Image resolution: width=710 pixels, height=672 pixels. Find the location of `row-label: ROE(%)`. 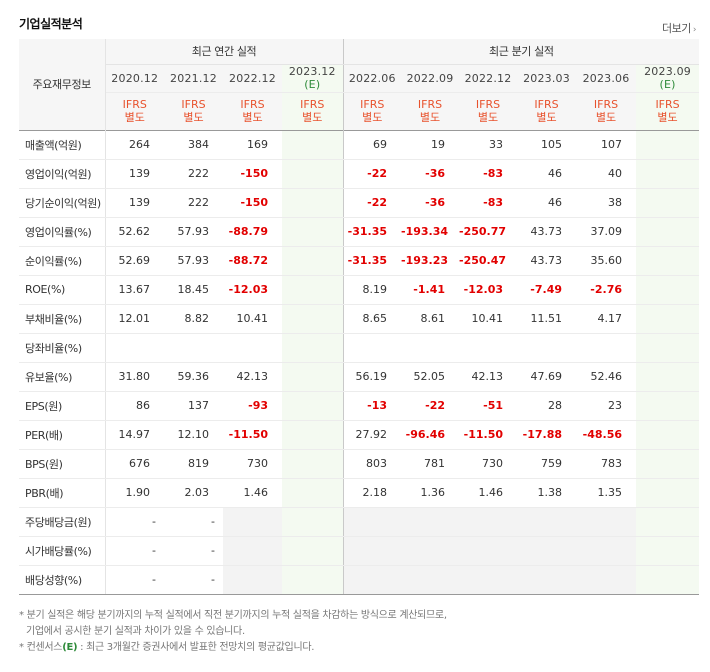

row-label: ROE(%) is located at coordinates (62, 290).